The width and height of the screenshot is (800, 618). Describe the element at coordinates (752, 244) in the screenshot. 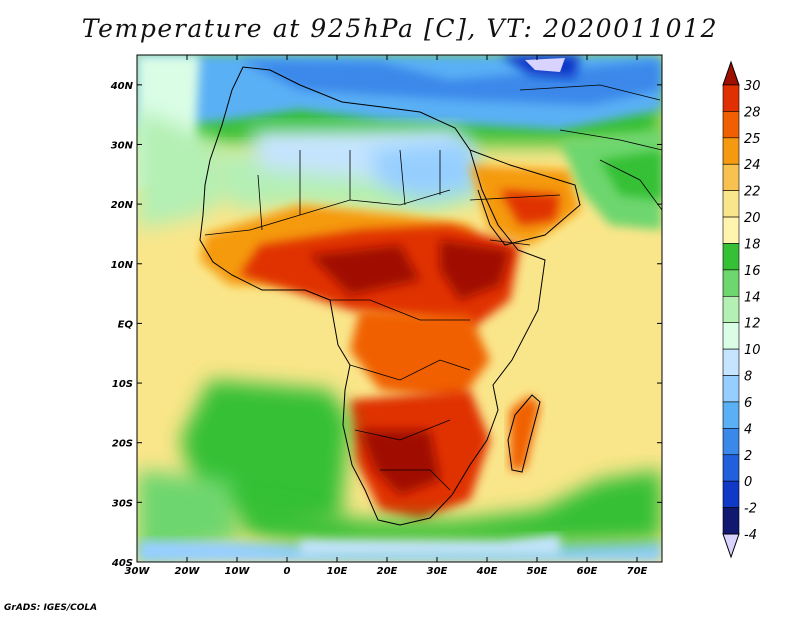

I see `colorbar-level-label: 18` at that location.